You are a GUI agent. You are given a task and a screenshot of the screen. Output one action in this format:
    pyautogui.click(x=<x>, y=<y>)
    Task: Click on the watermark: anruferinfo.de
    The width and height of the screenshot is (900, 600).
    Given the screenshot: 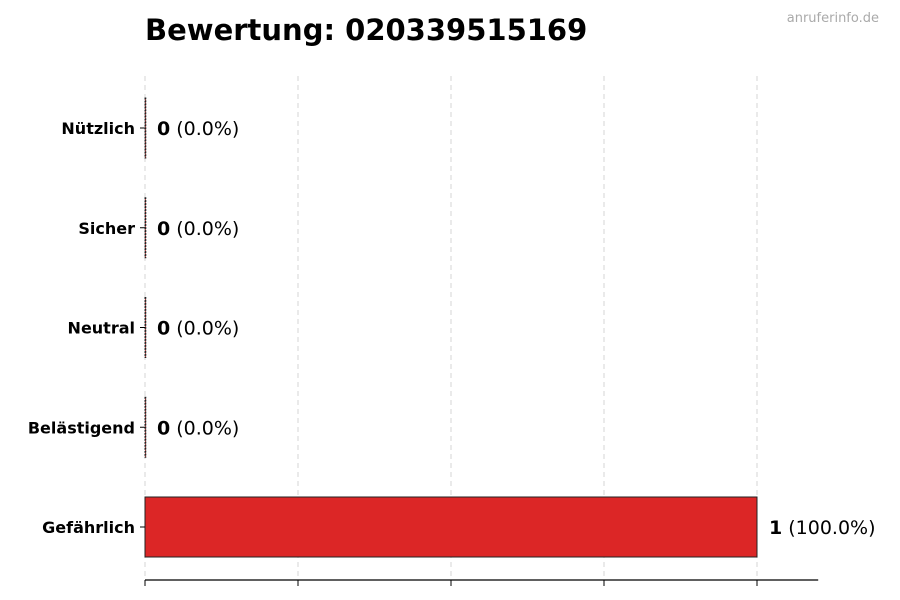 What is the action you would take?
    pyautogui.click(x=833, y=18)
    